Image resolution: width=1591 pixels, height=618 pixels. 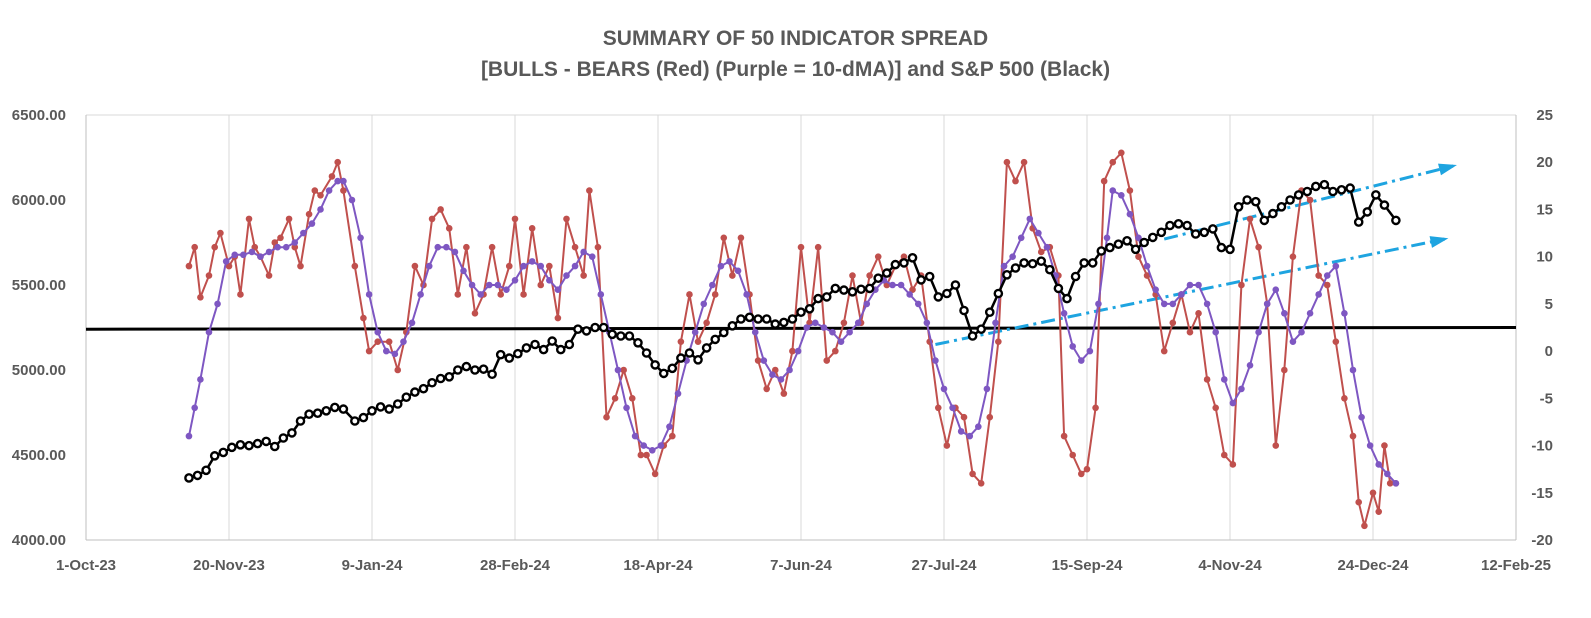 I want to click on x-tick-label: 15-Sep-24, so click(x=1088, y=565).